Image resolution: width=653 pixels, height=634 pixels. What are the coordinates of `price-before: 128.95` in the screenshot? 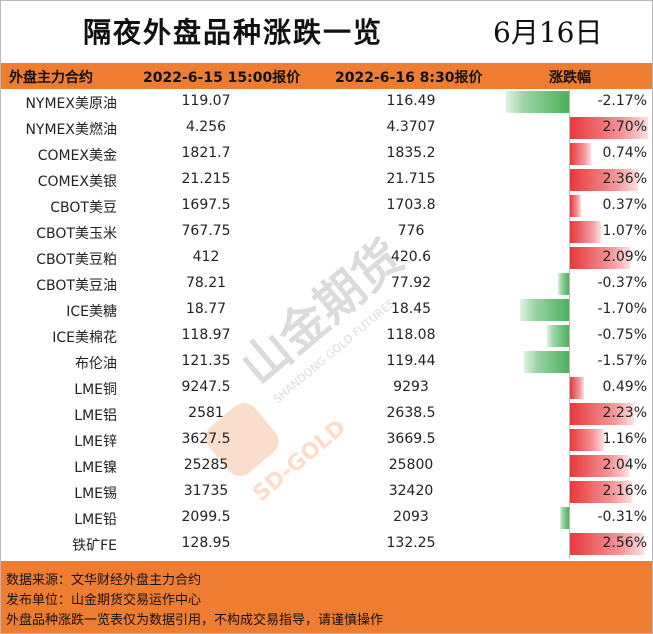 It's located at (206, 543).